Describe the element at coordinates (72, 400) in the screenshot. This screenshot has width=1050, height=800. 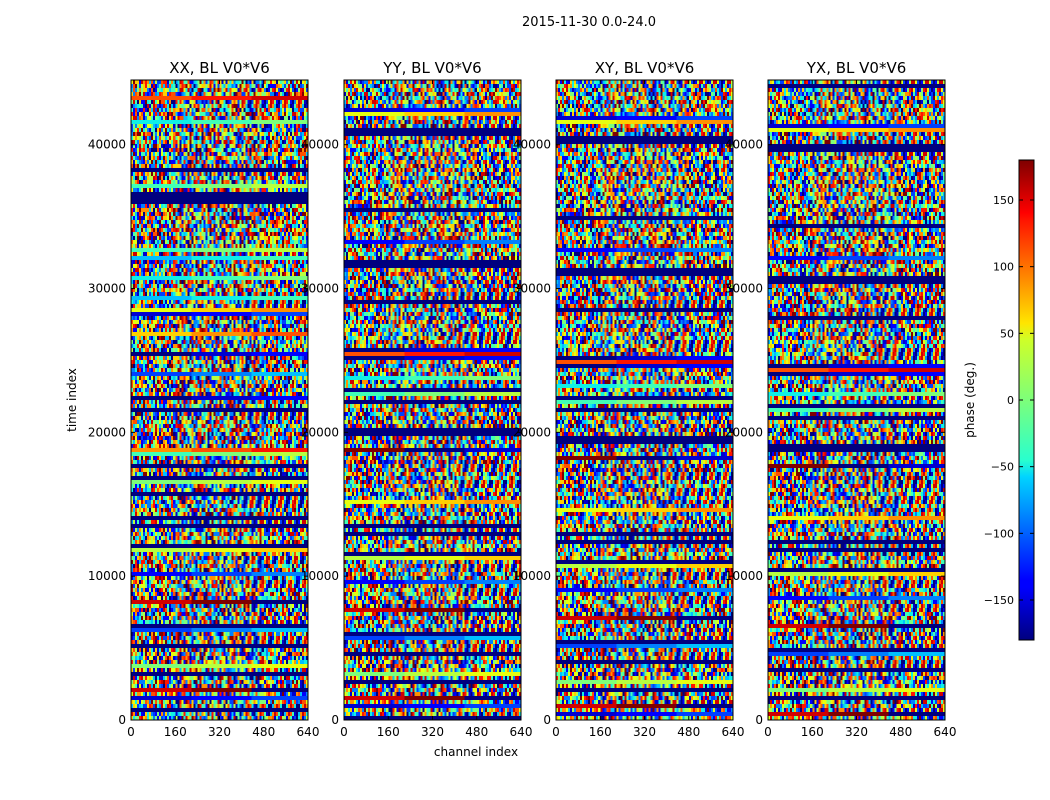
I see `y-axis-label: time index` at that location.